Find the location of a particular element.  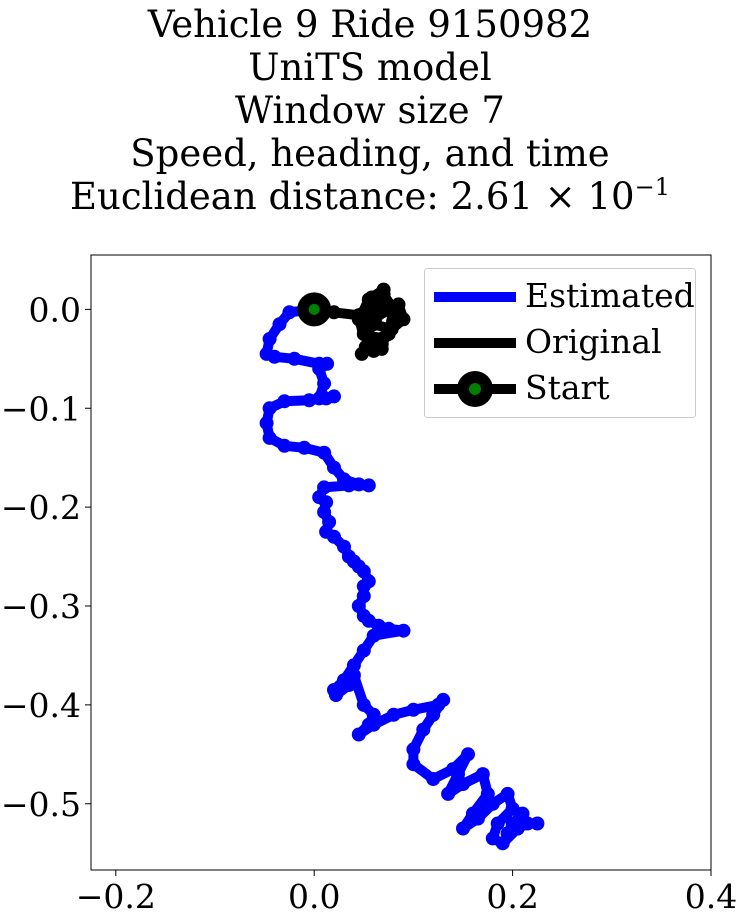

distance-base: 10 is located at coordinates (611, 196).